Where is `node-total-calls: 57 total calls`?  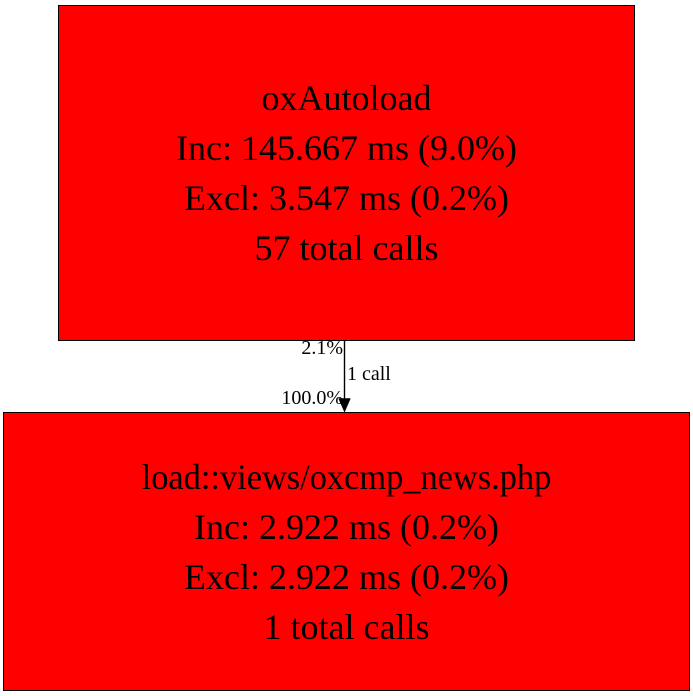 node-total-calls: 57 total calls is located at coordinates (346, 248).